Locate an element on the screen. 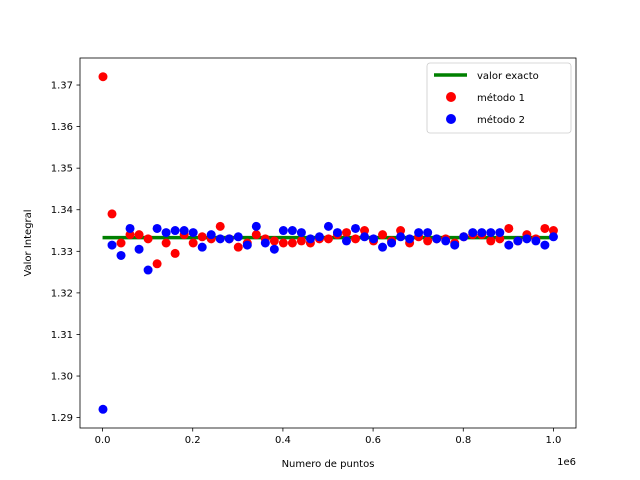 This screenshot has width=640, height=480. legend-label-valor-exacto: valor exacto is located at coordinates (508, 76).